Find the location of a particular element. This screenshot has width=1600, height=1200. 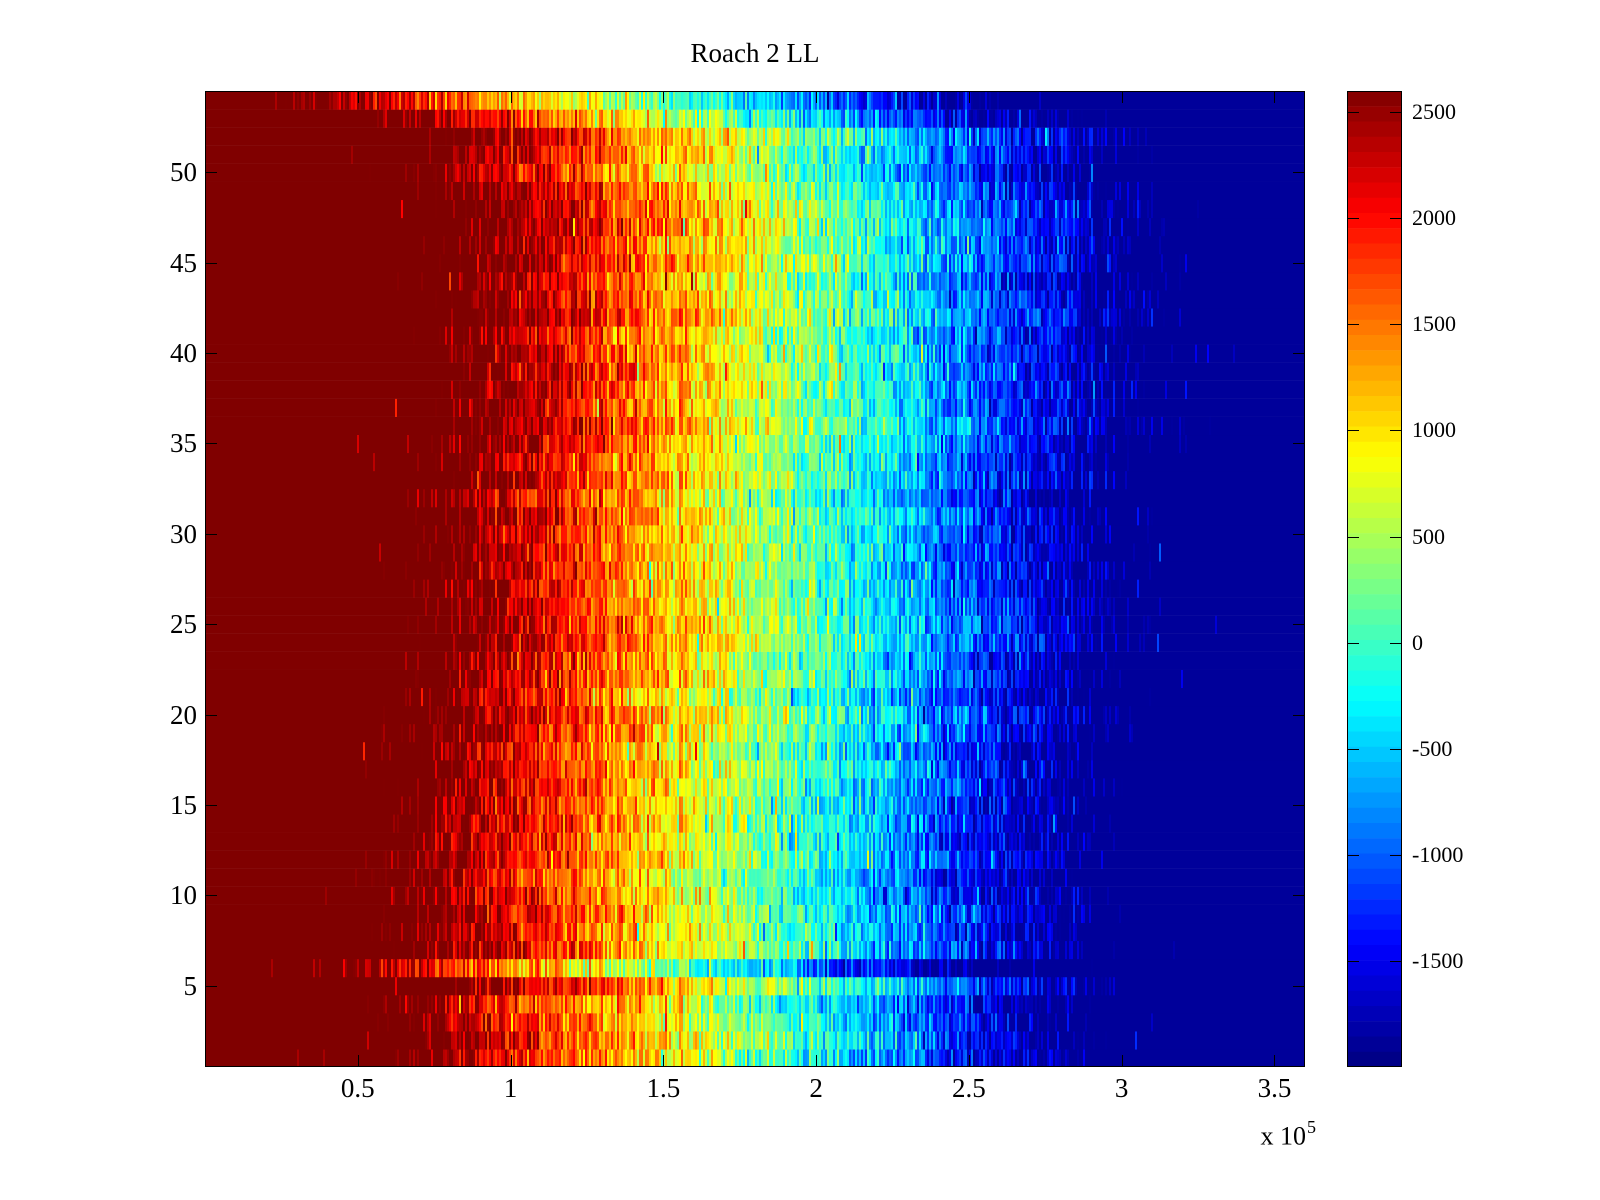

colorbar-tick-label: 1500 is located at coordinates (1434, 324).